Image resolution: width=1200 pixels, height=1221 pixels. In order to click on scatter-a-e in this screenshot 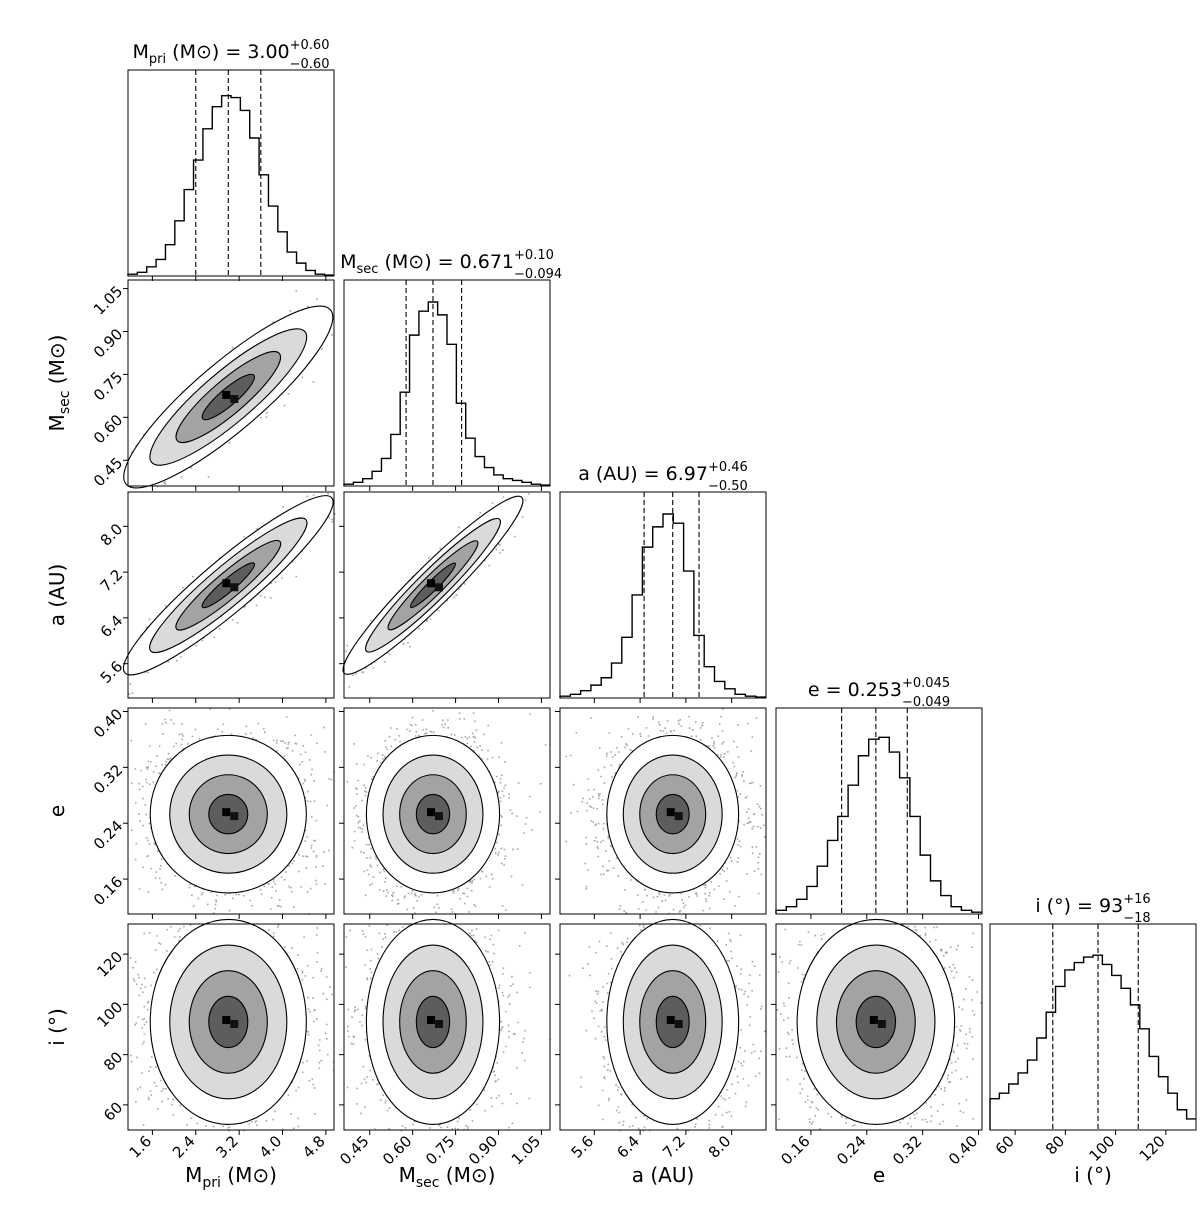, I will do `click(665, 811)`.